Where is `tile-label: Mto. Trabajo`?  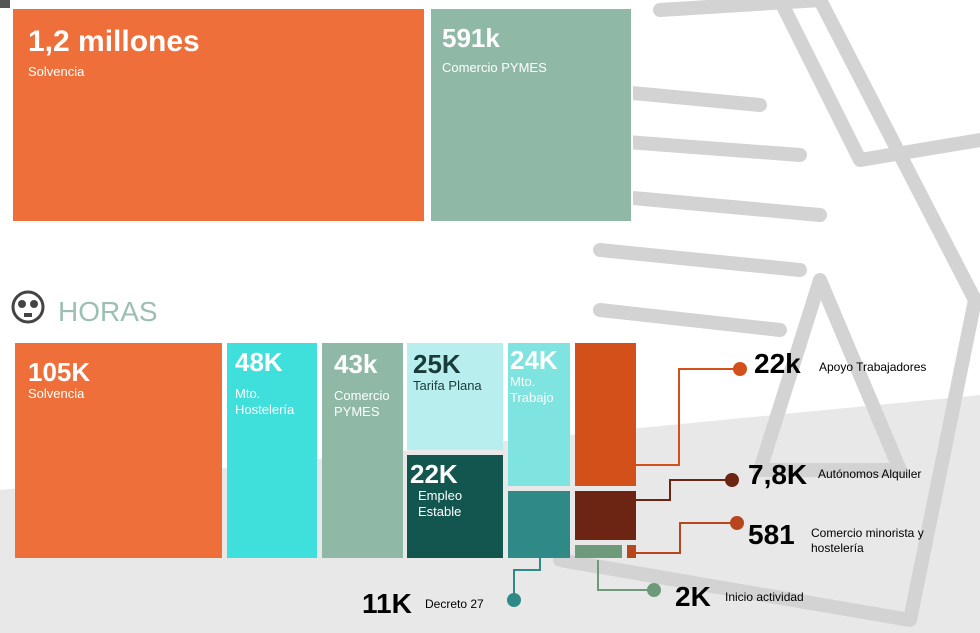
tile-label: Mto. Trabajo is located at coordinates (532, 389).